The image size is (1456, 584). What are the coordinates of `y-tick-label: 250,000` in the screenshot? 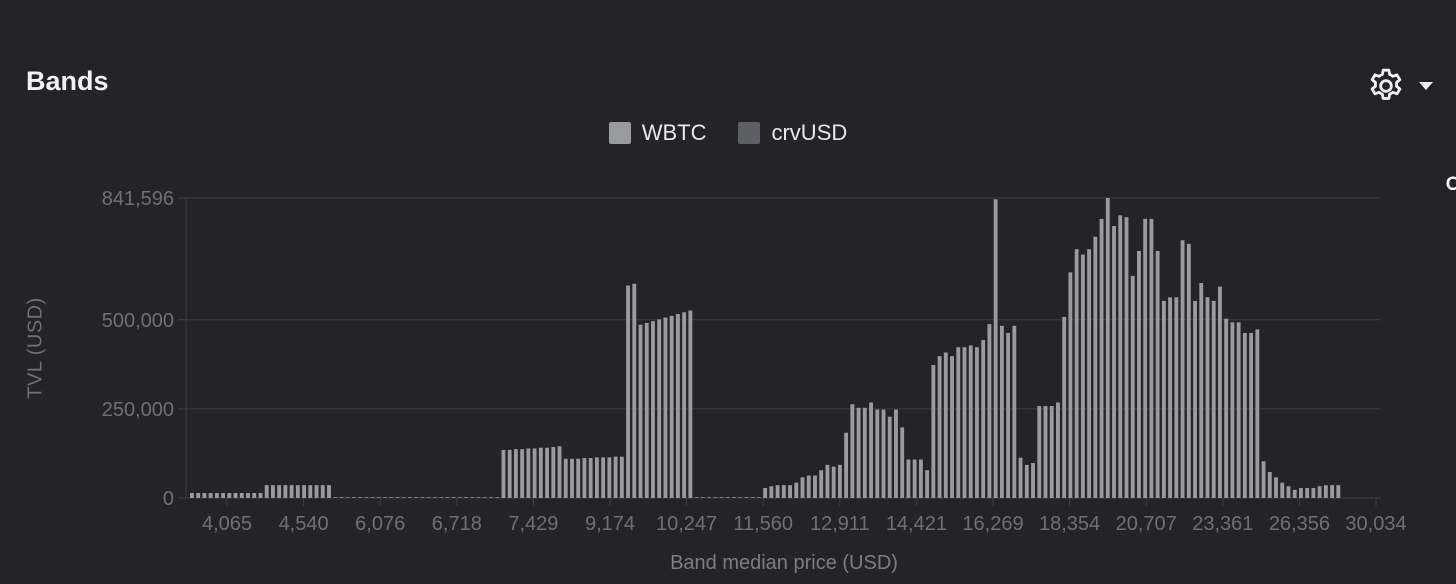 It's located at (138, 410).